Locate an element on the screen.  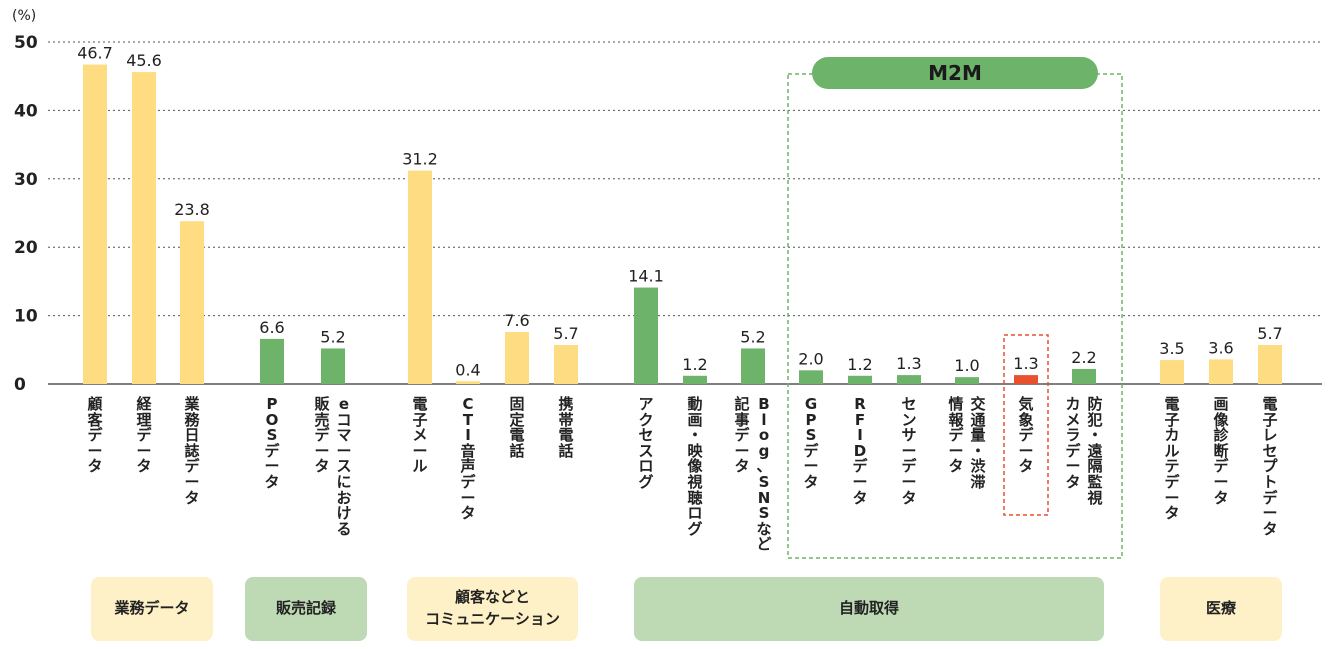
value-label: 14.1 is located at coordinates (646, 276).